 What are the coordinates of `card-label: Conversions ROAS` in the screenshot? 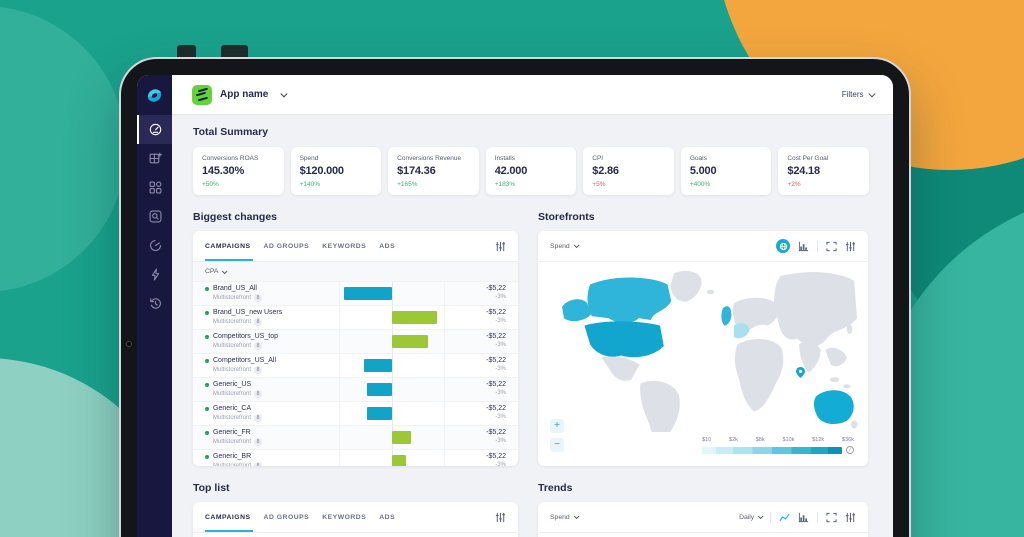 It's located at (230, 158).